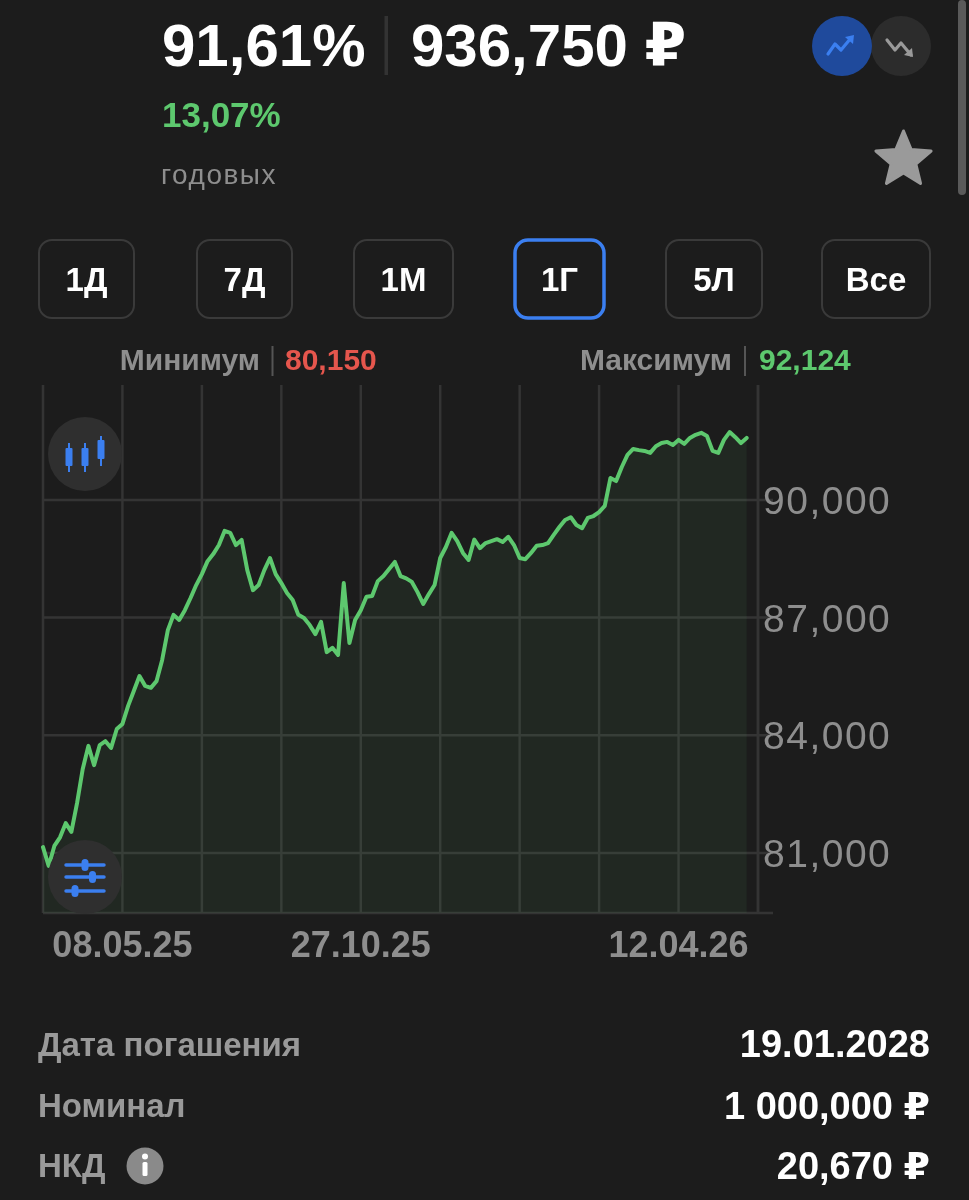 The image size is (969, 1200). What do you see at coordinates (827, 853) in the screenshot?
I see `y-tick-label: 81,000` at bounding box center [827, 853].